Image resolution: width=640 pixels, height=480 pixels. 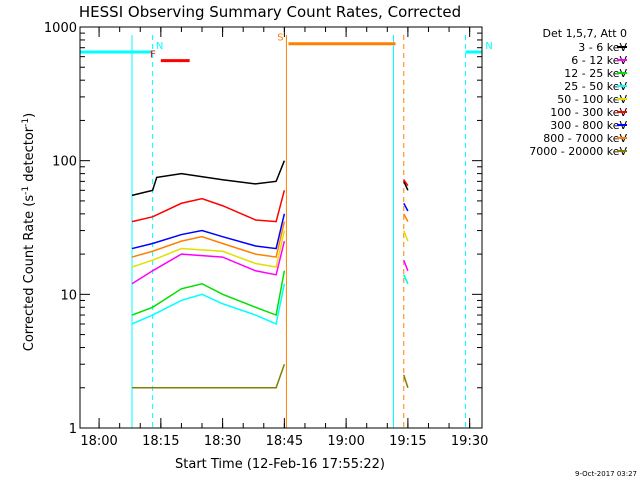 What do you see at coordinates (68, 295) in the screenshot?
I see `y-tick-label: 10` at bounding box center [68, 295].